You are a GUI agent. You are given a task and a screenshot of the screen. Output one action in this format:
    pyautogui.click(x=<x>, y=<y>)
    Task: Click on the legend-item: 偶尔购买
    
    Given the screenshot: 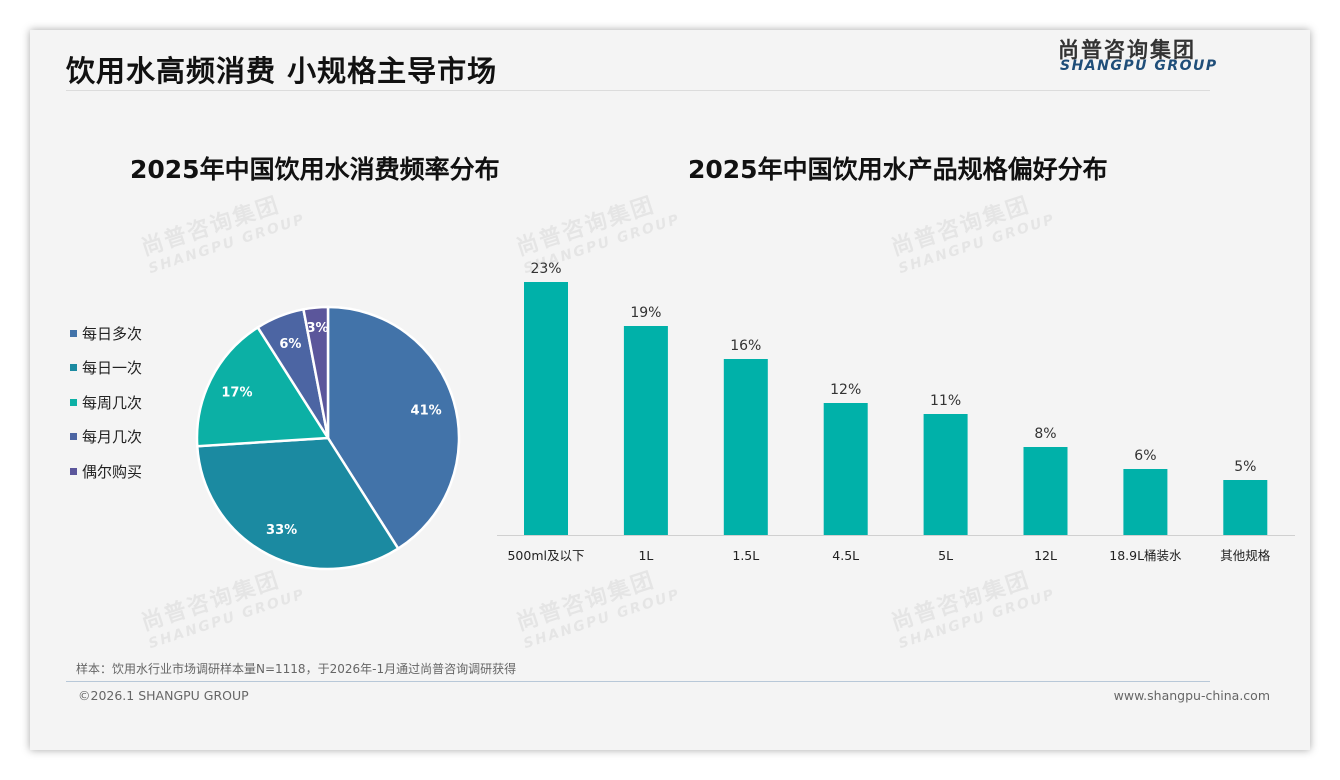 What is the action you would take?
    pyautogui.click(x=106, y=471)
    